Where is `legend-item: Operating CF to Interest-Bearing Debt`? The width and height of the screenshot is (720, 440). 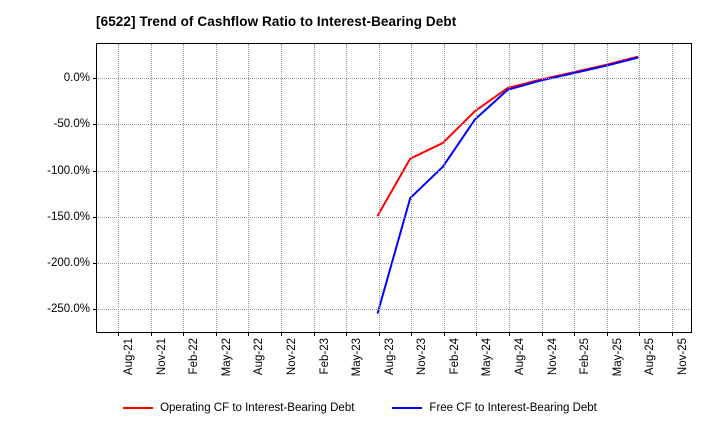
legend-item: Operating CF to Interest-Bearing Debt is located at coordinates (238, 408).